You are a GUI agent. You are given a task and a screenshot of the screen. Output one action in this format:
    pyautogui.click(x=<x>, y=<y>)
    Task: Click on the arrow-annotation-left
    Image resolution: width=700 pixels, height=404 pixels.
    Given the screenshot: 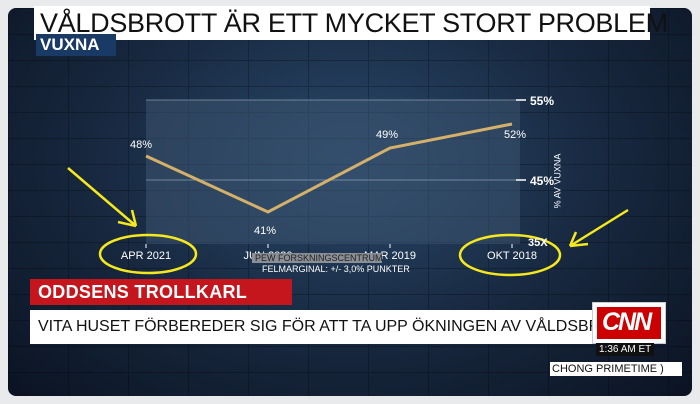 What is the action you would take?
    pyautogui.click(x=102, y=197)
    